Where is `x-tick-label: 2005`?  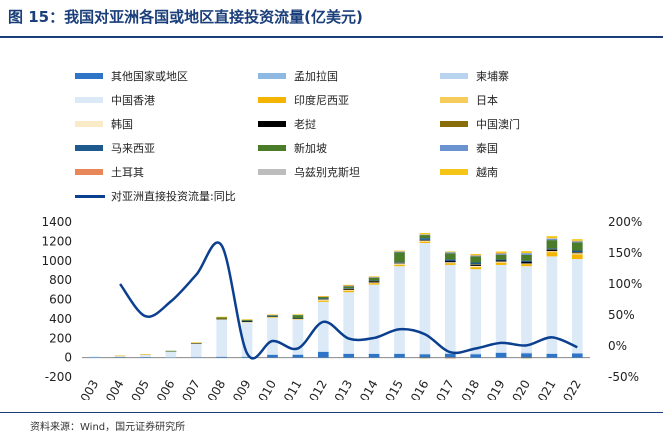
x-tick-label: 2005 is located at coordinates (138, 389).